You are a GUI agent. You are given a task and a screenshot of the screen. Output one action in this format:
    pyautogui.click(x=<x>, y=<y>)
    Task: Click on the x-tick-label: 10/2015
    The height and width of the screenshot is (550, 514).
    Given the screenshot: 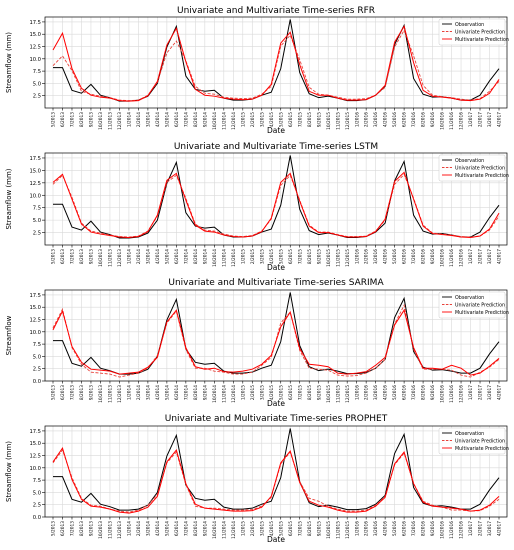 What is the action you would take?
    pyautogui.click(x=329, y=530)
    